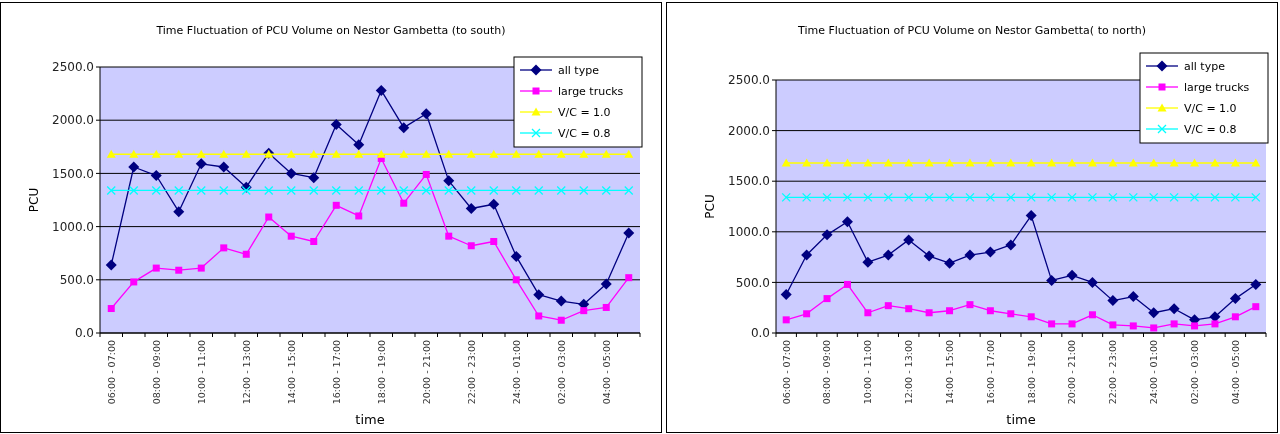  I want to click on chart-title: Time Fluctuation of PCU Volume on Nestor Gambetta( to north), so click(971, 30).